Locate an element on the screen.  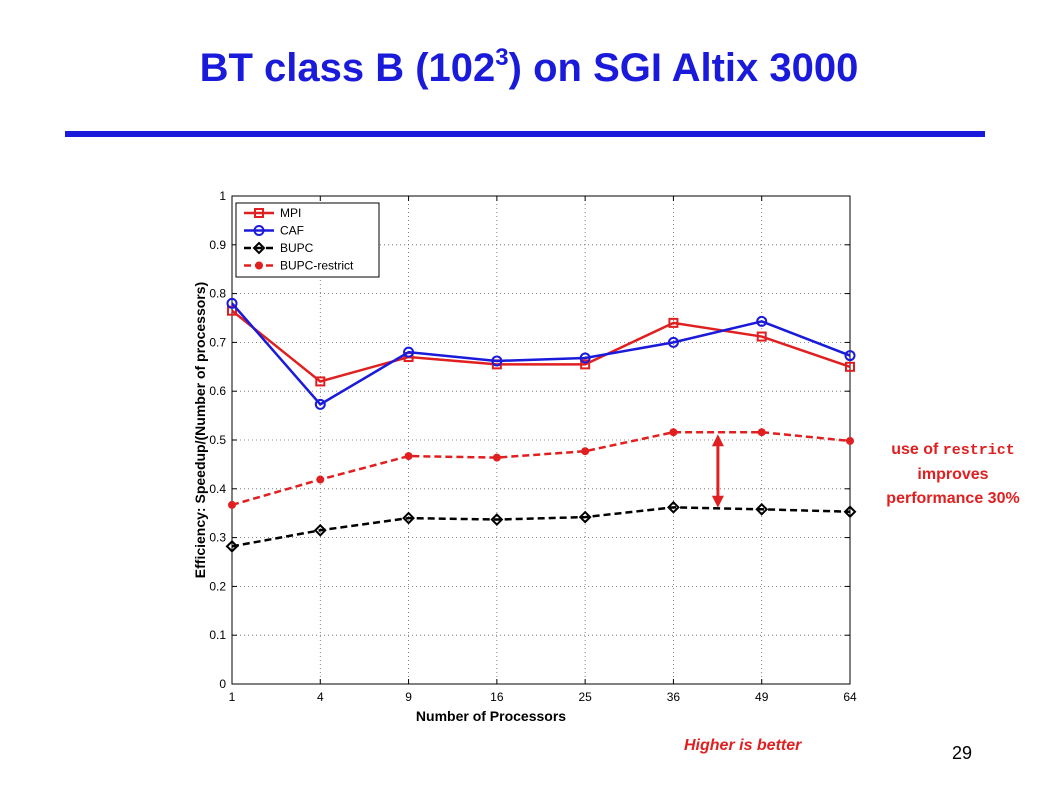
annotation-prefix: use of is located at coordinates (917, 449).